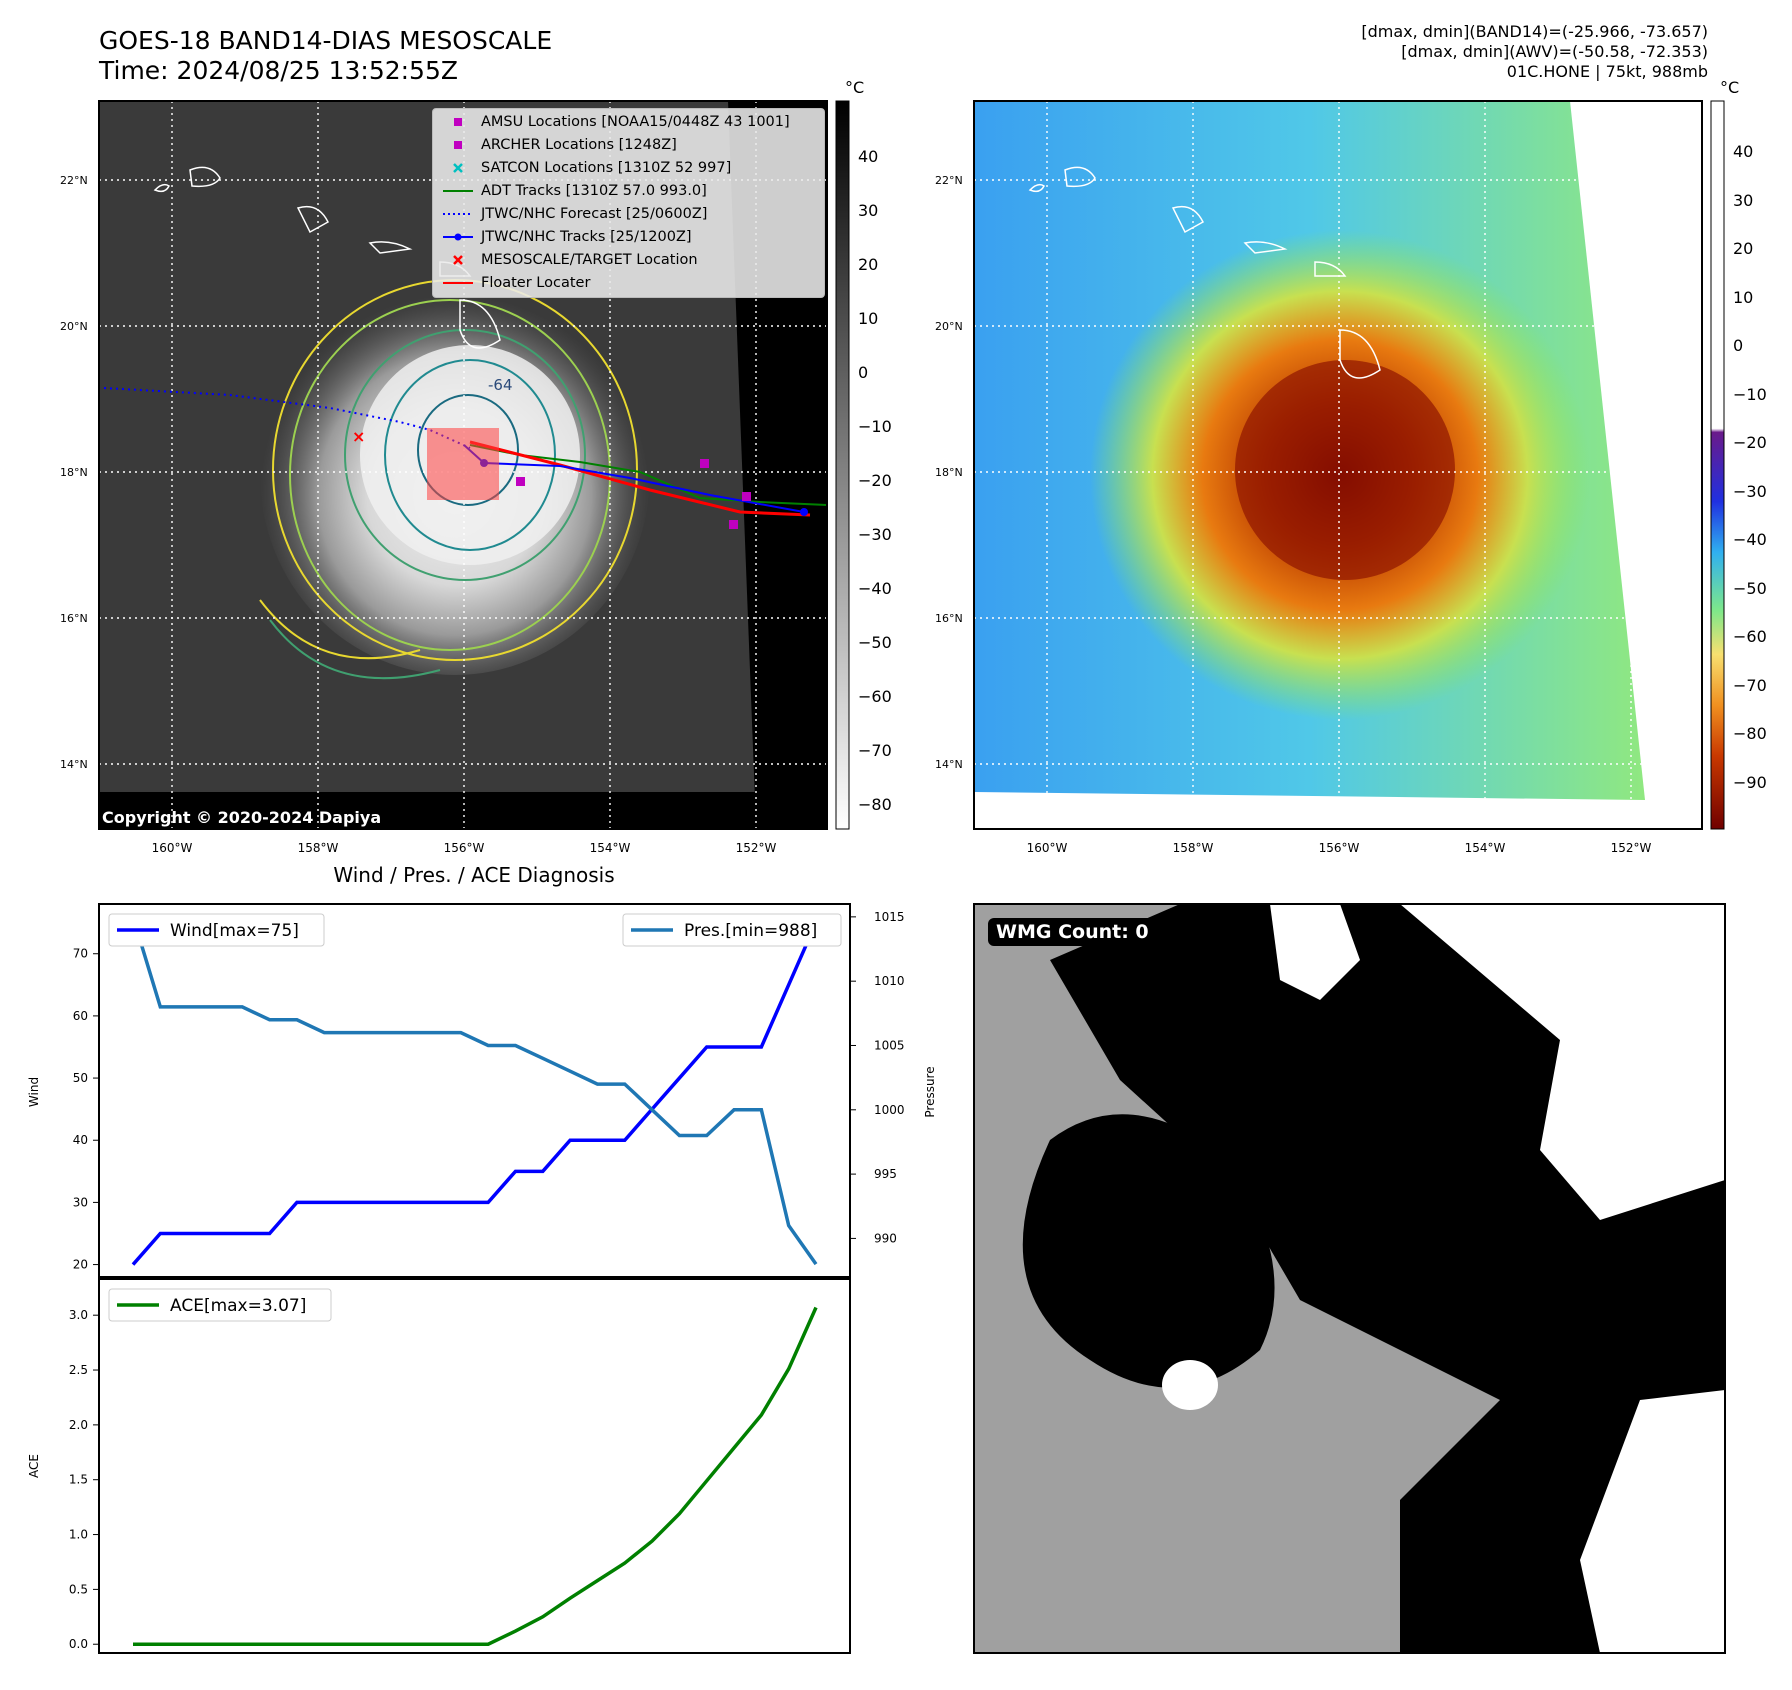 The image size is (1792, 1690). I want to click on wv-lon-labels: 160°W 158°W 156°W 154°W 152°W, so click(1339, 848).